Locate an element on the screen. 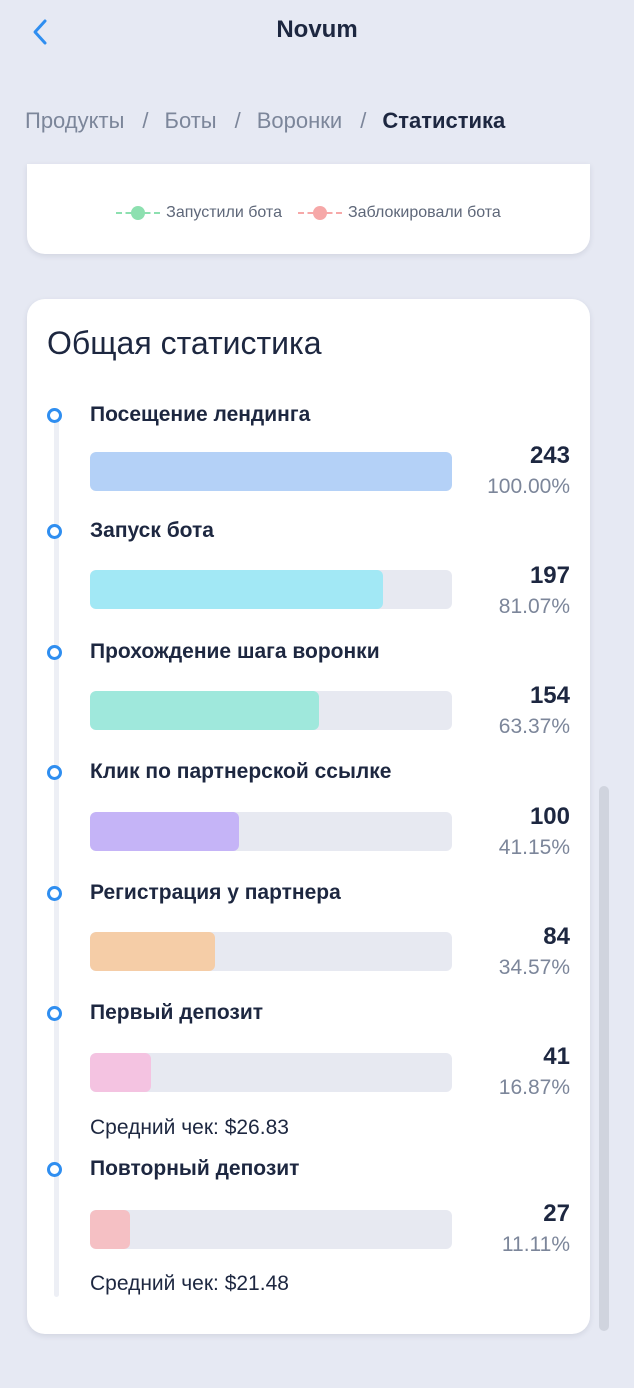  scrollbar is located at coordinates (604, 1058).